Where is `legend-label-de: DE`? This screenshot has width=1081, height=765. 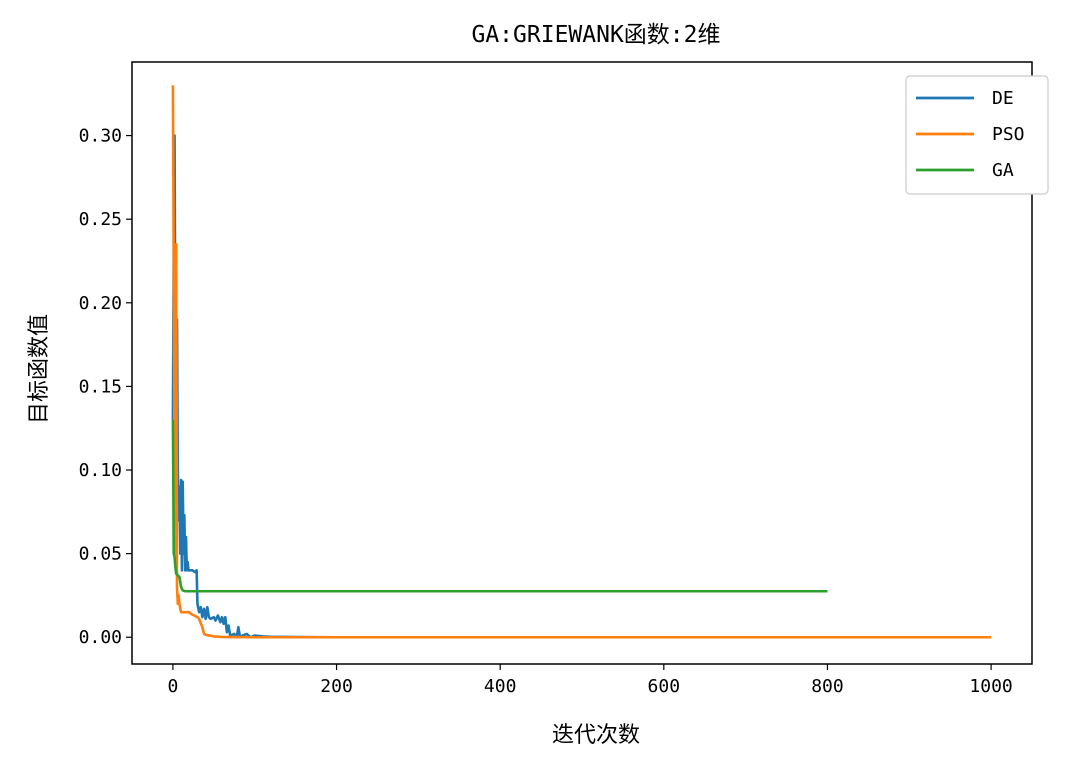
legend-label-de: DE is located at coordinates (1003, 98).